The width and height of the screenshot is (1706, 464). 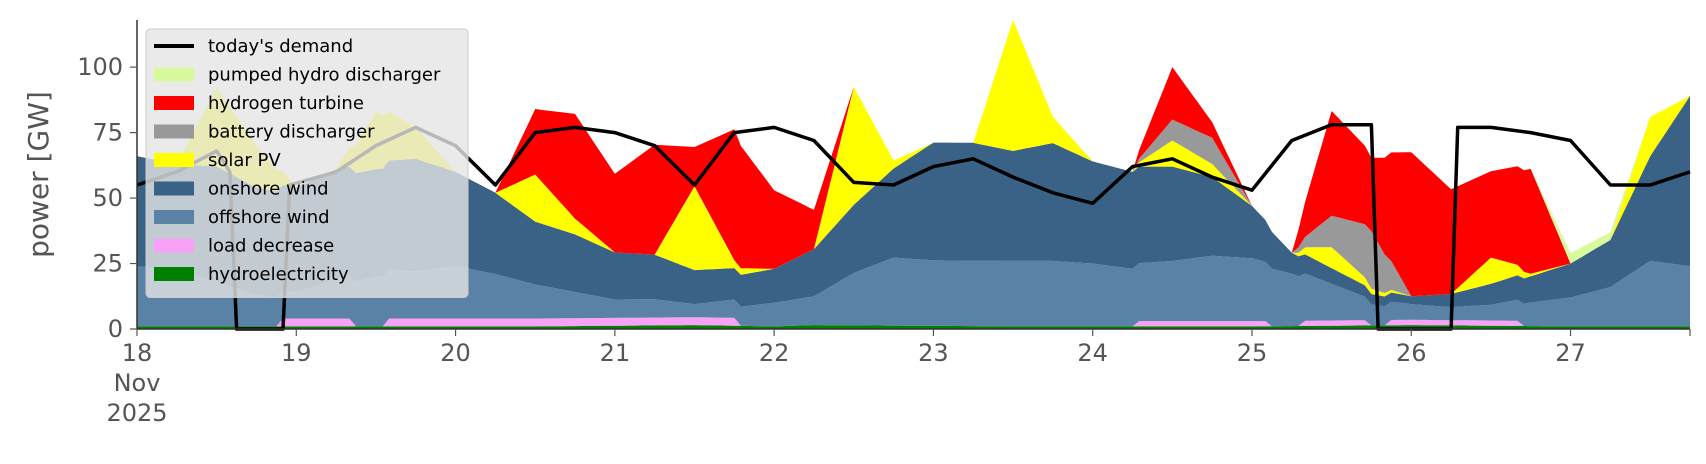 What do you see at coordinates (271, 246) in the screenshot?
I see `legend-label-load-decrease: load decrease` at bounding box center [271, 246].